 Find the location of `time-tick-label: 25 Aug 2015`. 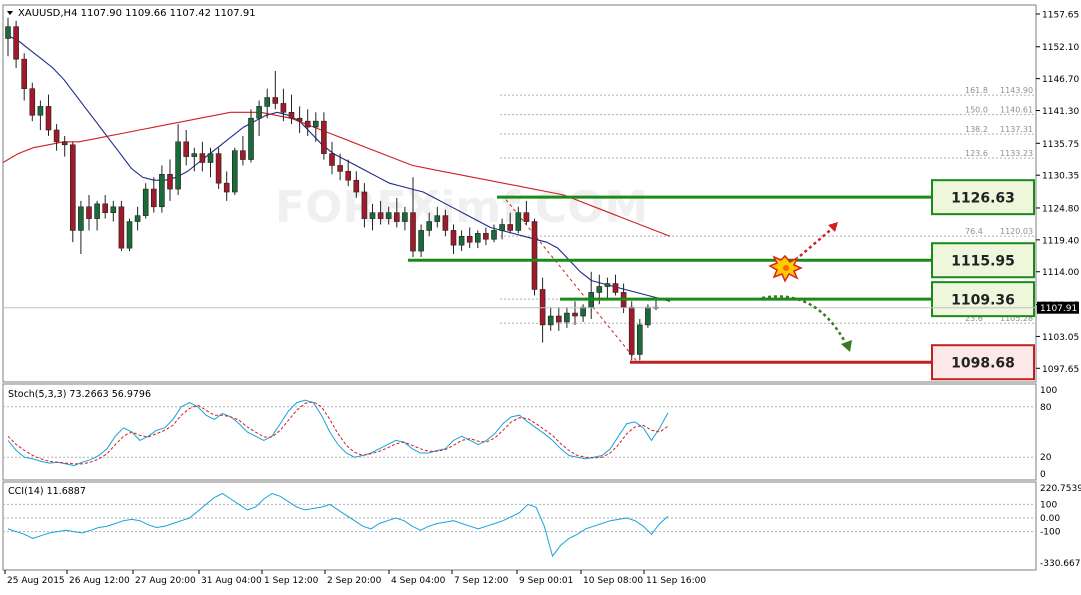

time-tick-label: 25 Aug 2015 is located at coordinates (36, 581).